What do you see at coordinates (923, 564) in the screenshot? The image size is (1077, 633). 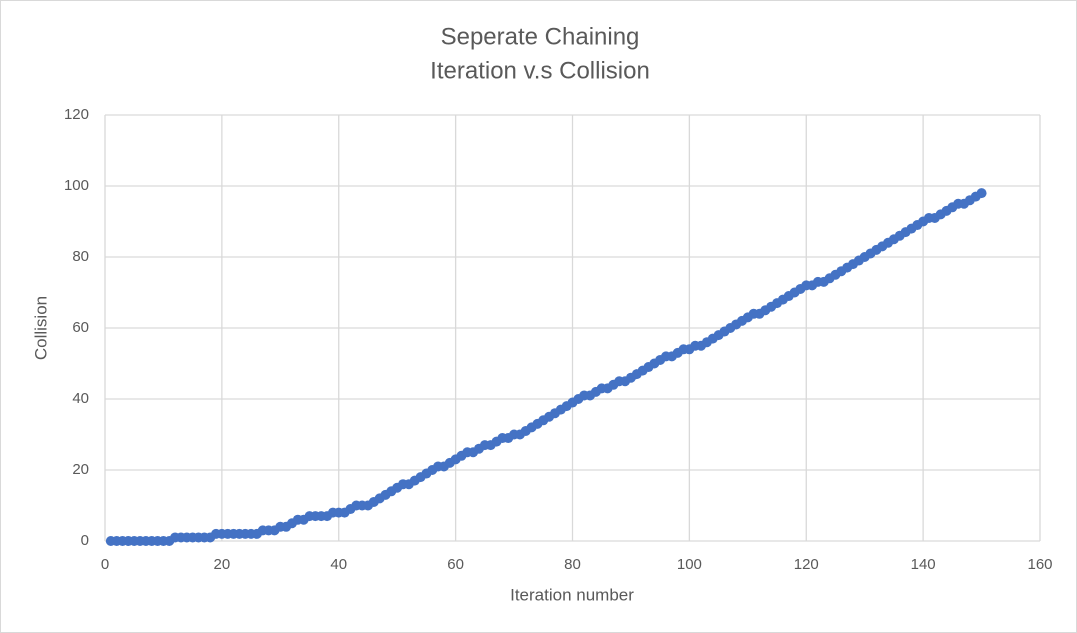 I see `x-tick-label: 140` at bounding box center [923, 564].